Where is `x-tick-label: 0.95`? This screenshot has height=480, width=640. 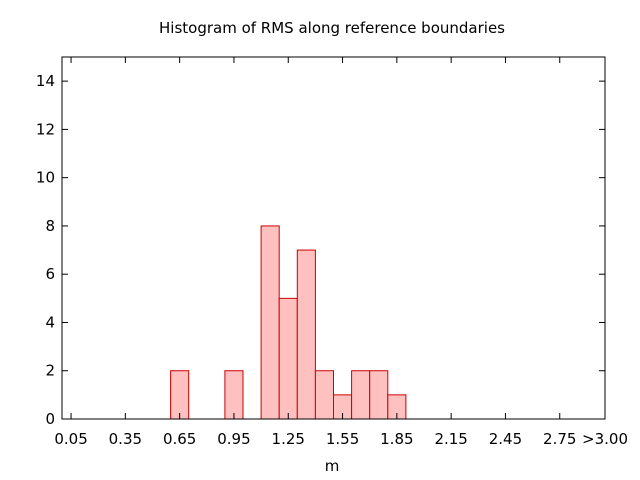
x-tick-label: 0.95 is located at coordinates (233, 439).